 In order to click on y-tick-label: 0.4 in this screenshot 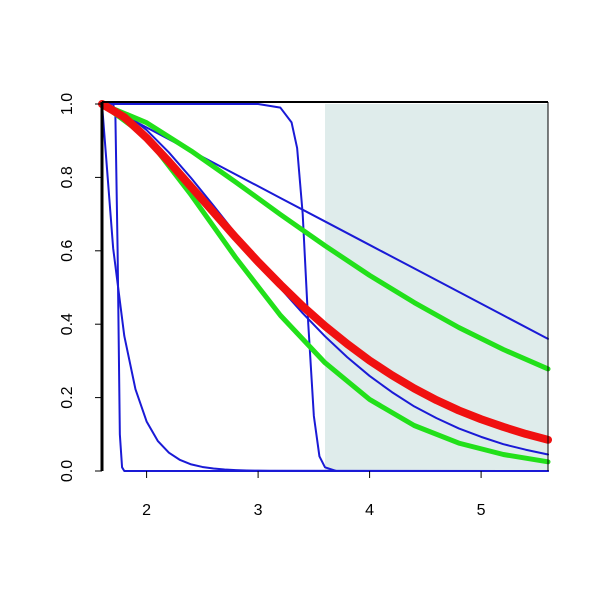, I will do `click(67, 324)`.